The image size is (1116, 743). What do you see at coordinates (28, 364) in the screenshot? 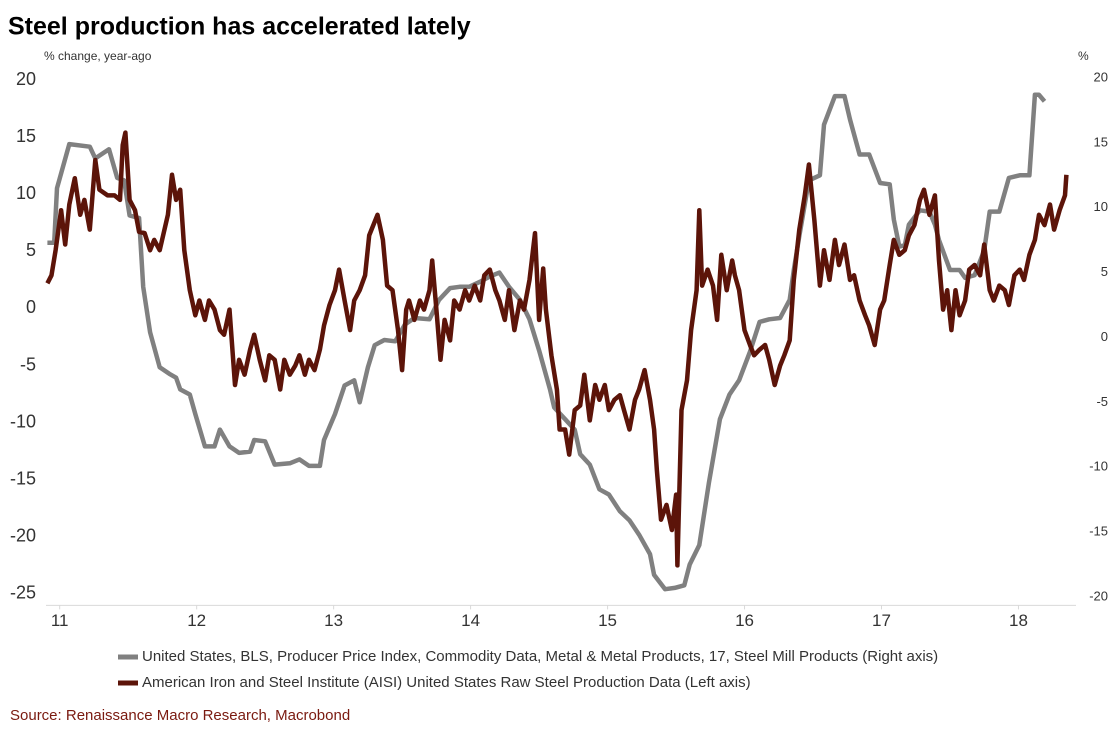
I see `y-tick-label: -5` at bounding box center [28, 364].